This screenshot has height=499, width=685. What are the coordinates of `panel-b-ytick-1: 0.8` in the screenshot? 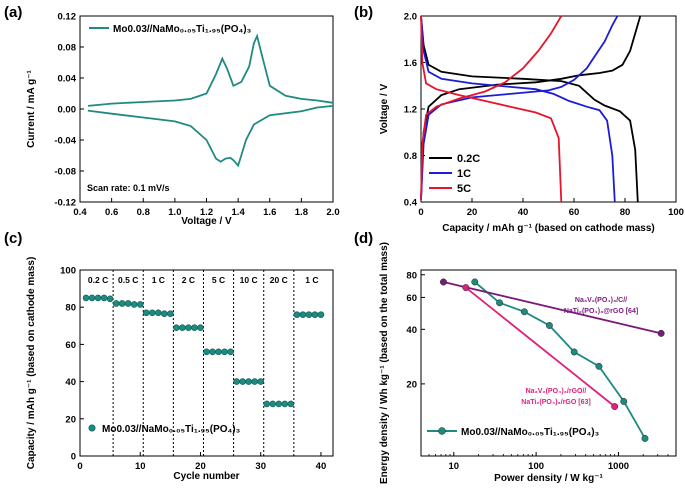 It's located at (410, 156).